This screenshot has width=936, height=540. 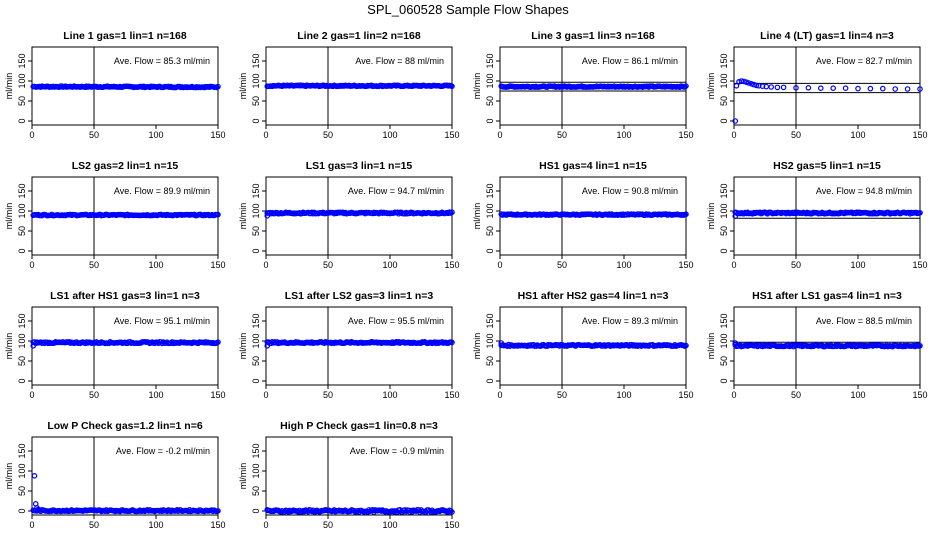 What do you see at coordinates (593, 296) in the screenshot?
I see `panel-title: HS1 after HS2 gas=4 lin=1 n=3` at bounding box center [593, 296].